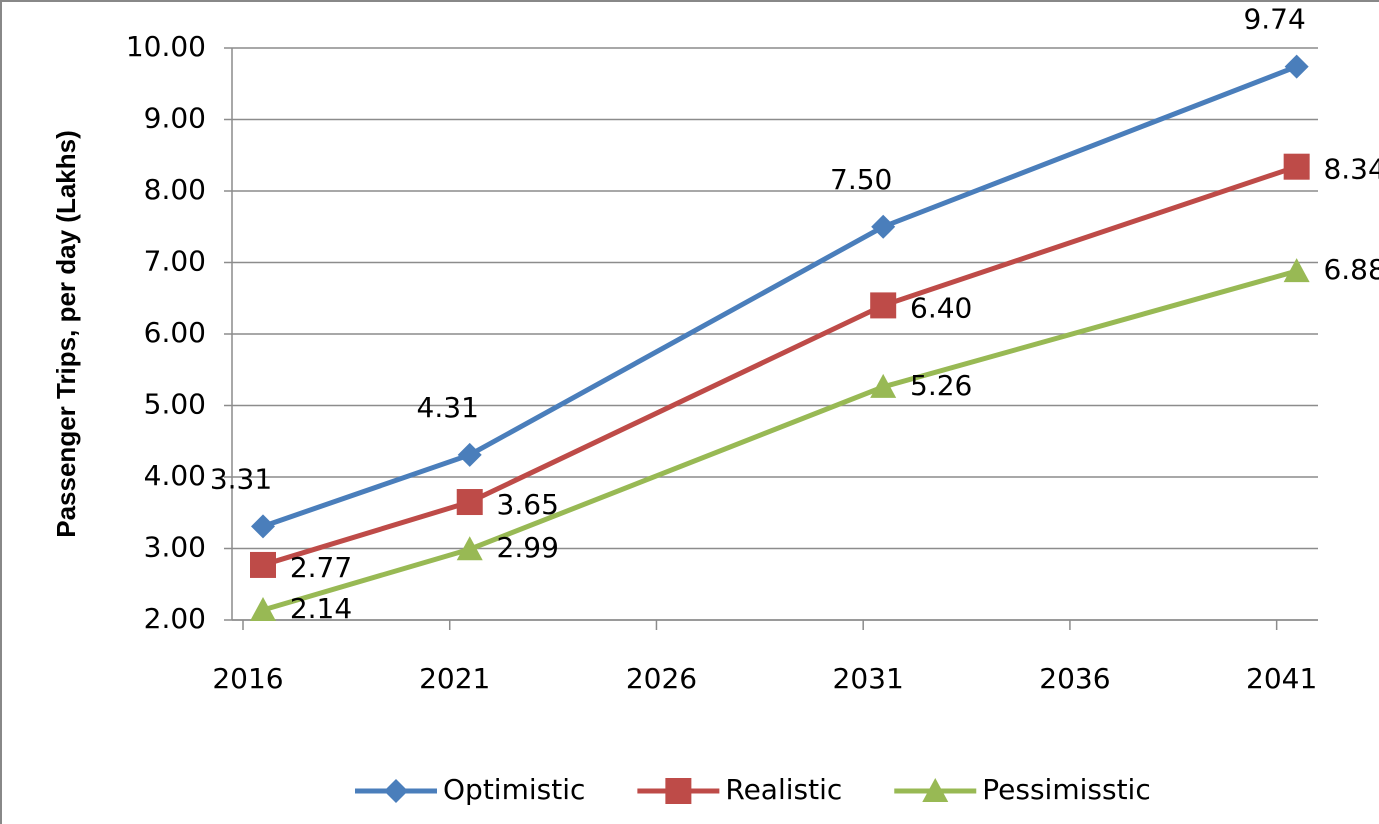 Image resolution: width=1379 pixels, height=824 pixels. I want to click on data-label: 5.26, so click(941, 385).